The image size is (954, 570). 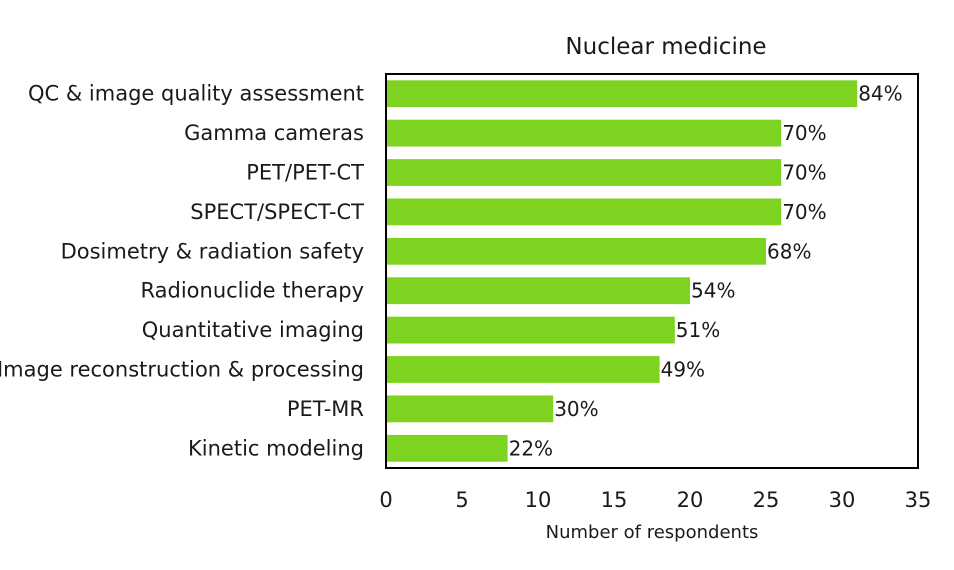 I want to click on x-tick-label: 5, so click(x=461, y=500).